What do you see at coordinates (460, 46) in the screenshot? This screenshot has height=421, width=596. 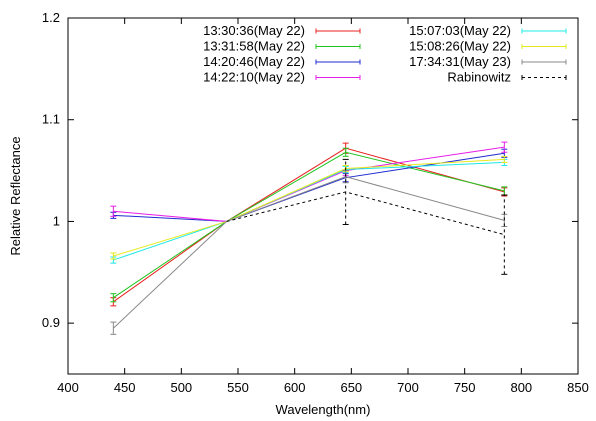 I see `legend-label: 15:08:26(May 22)` at bounding box center [460, 46].